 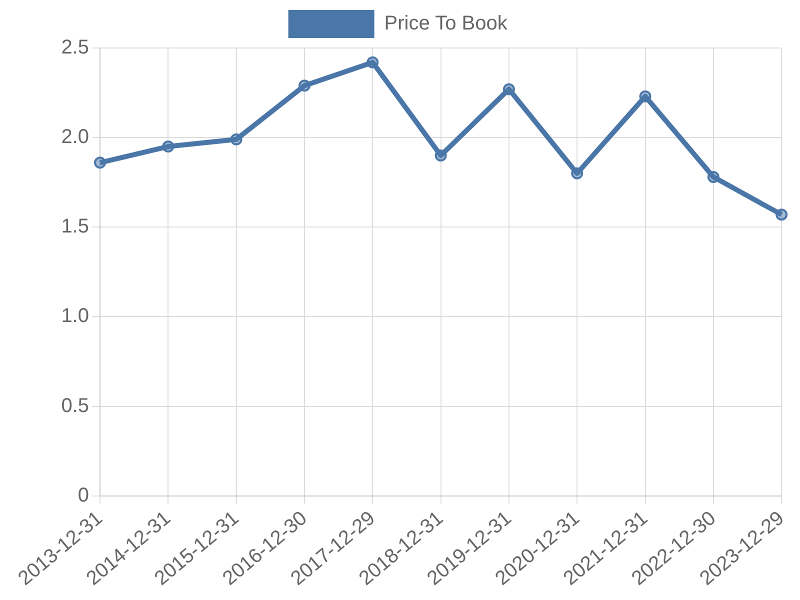 I want to click on y-tick-label: 0, so click(x=83, y=495).